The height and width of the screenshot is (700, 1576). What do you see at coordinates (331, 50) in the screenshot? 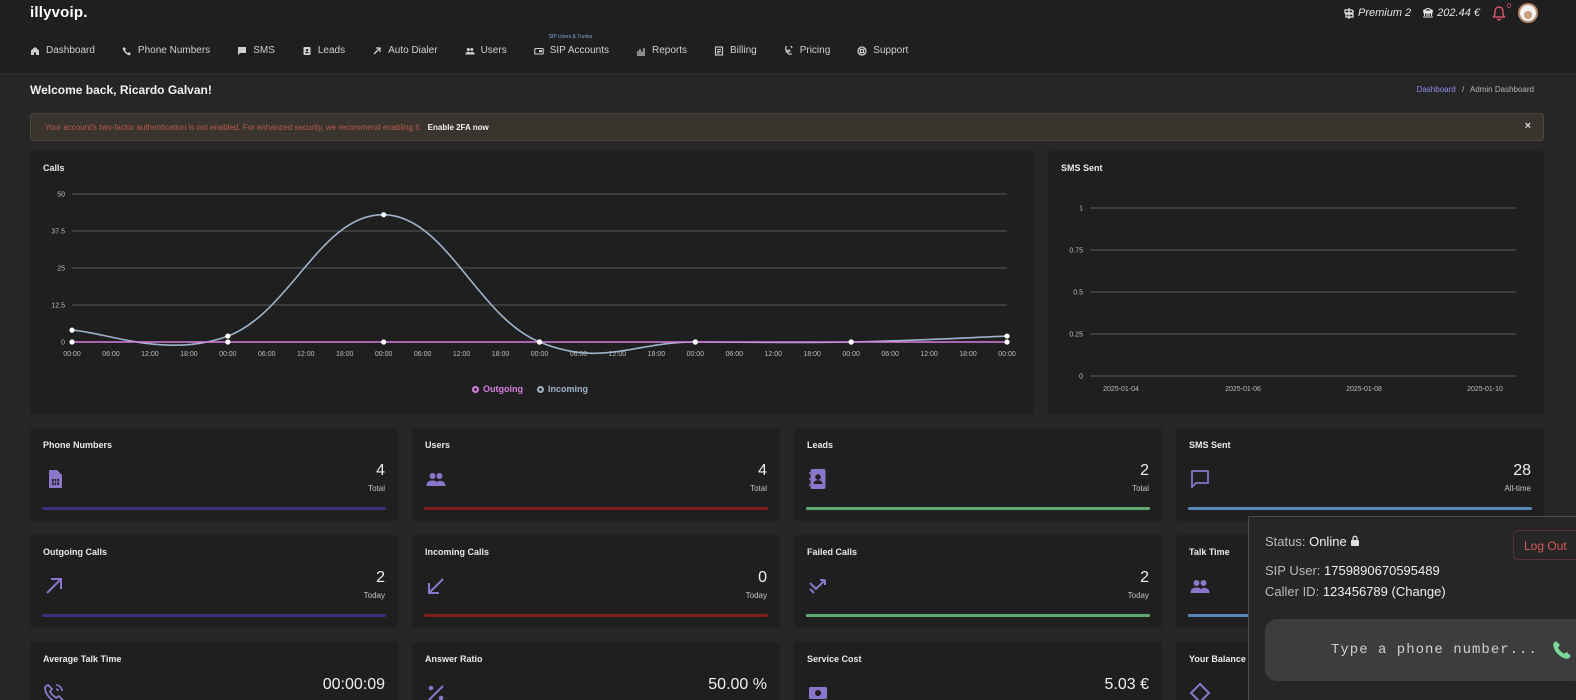
I see `nav-label: Leads` at bounding box center [331, 50].